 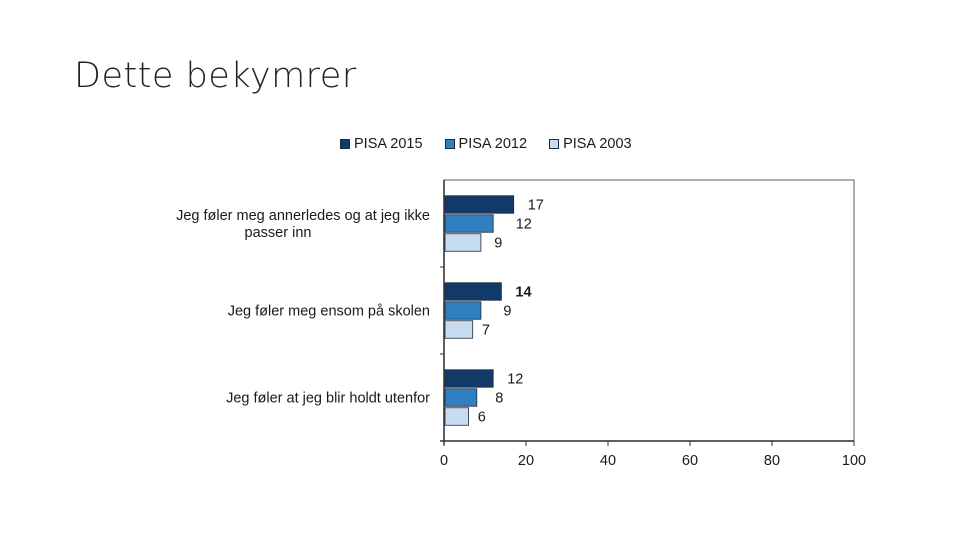 What do you see at coordinates (526, 461) in the screenshot?
I see `x-tick-label: 20` at bounding box center [526, 461].